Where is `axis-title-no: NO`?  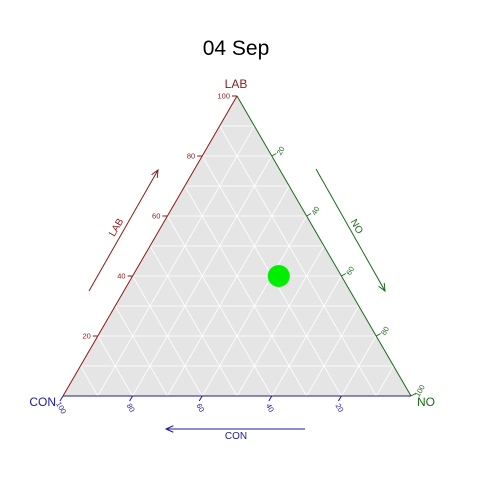 axis-title-no: NO is located at coordinates (356, 227).